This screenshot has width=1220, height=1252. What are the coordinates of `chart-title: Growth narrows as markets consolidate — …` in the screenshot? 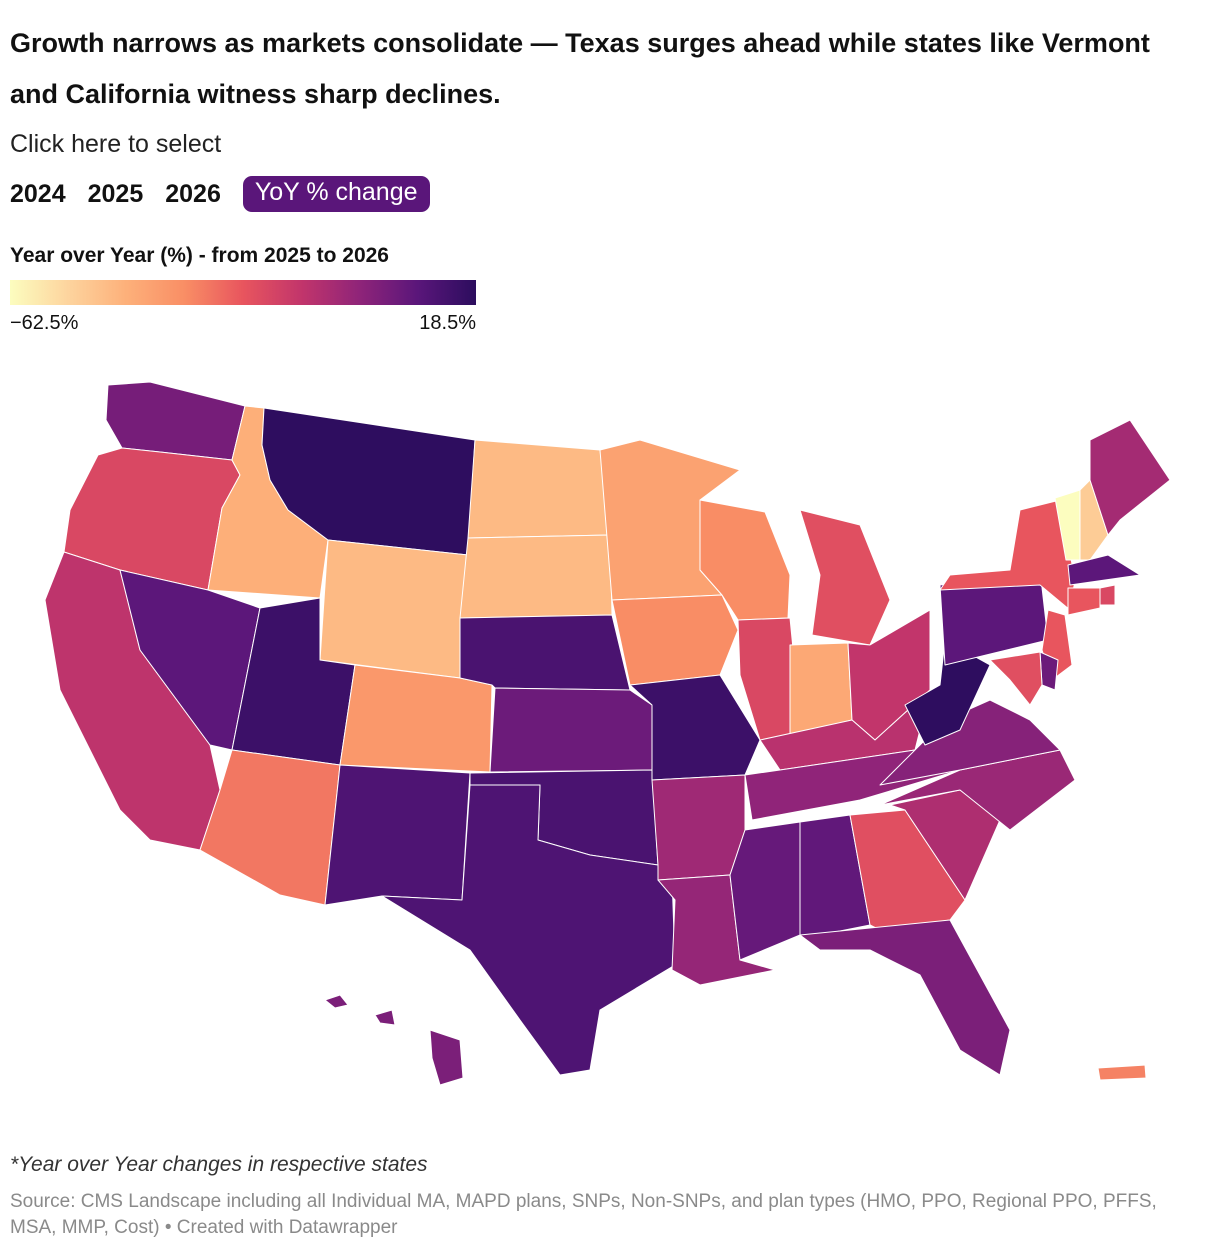 It's located at (580, 68).